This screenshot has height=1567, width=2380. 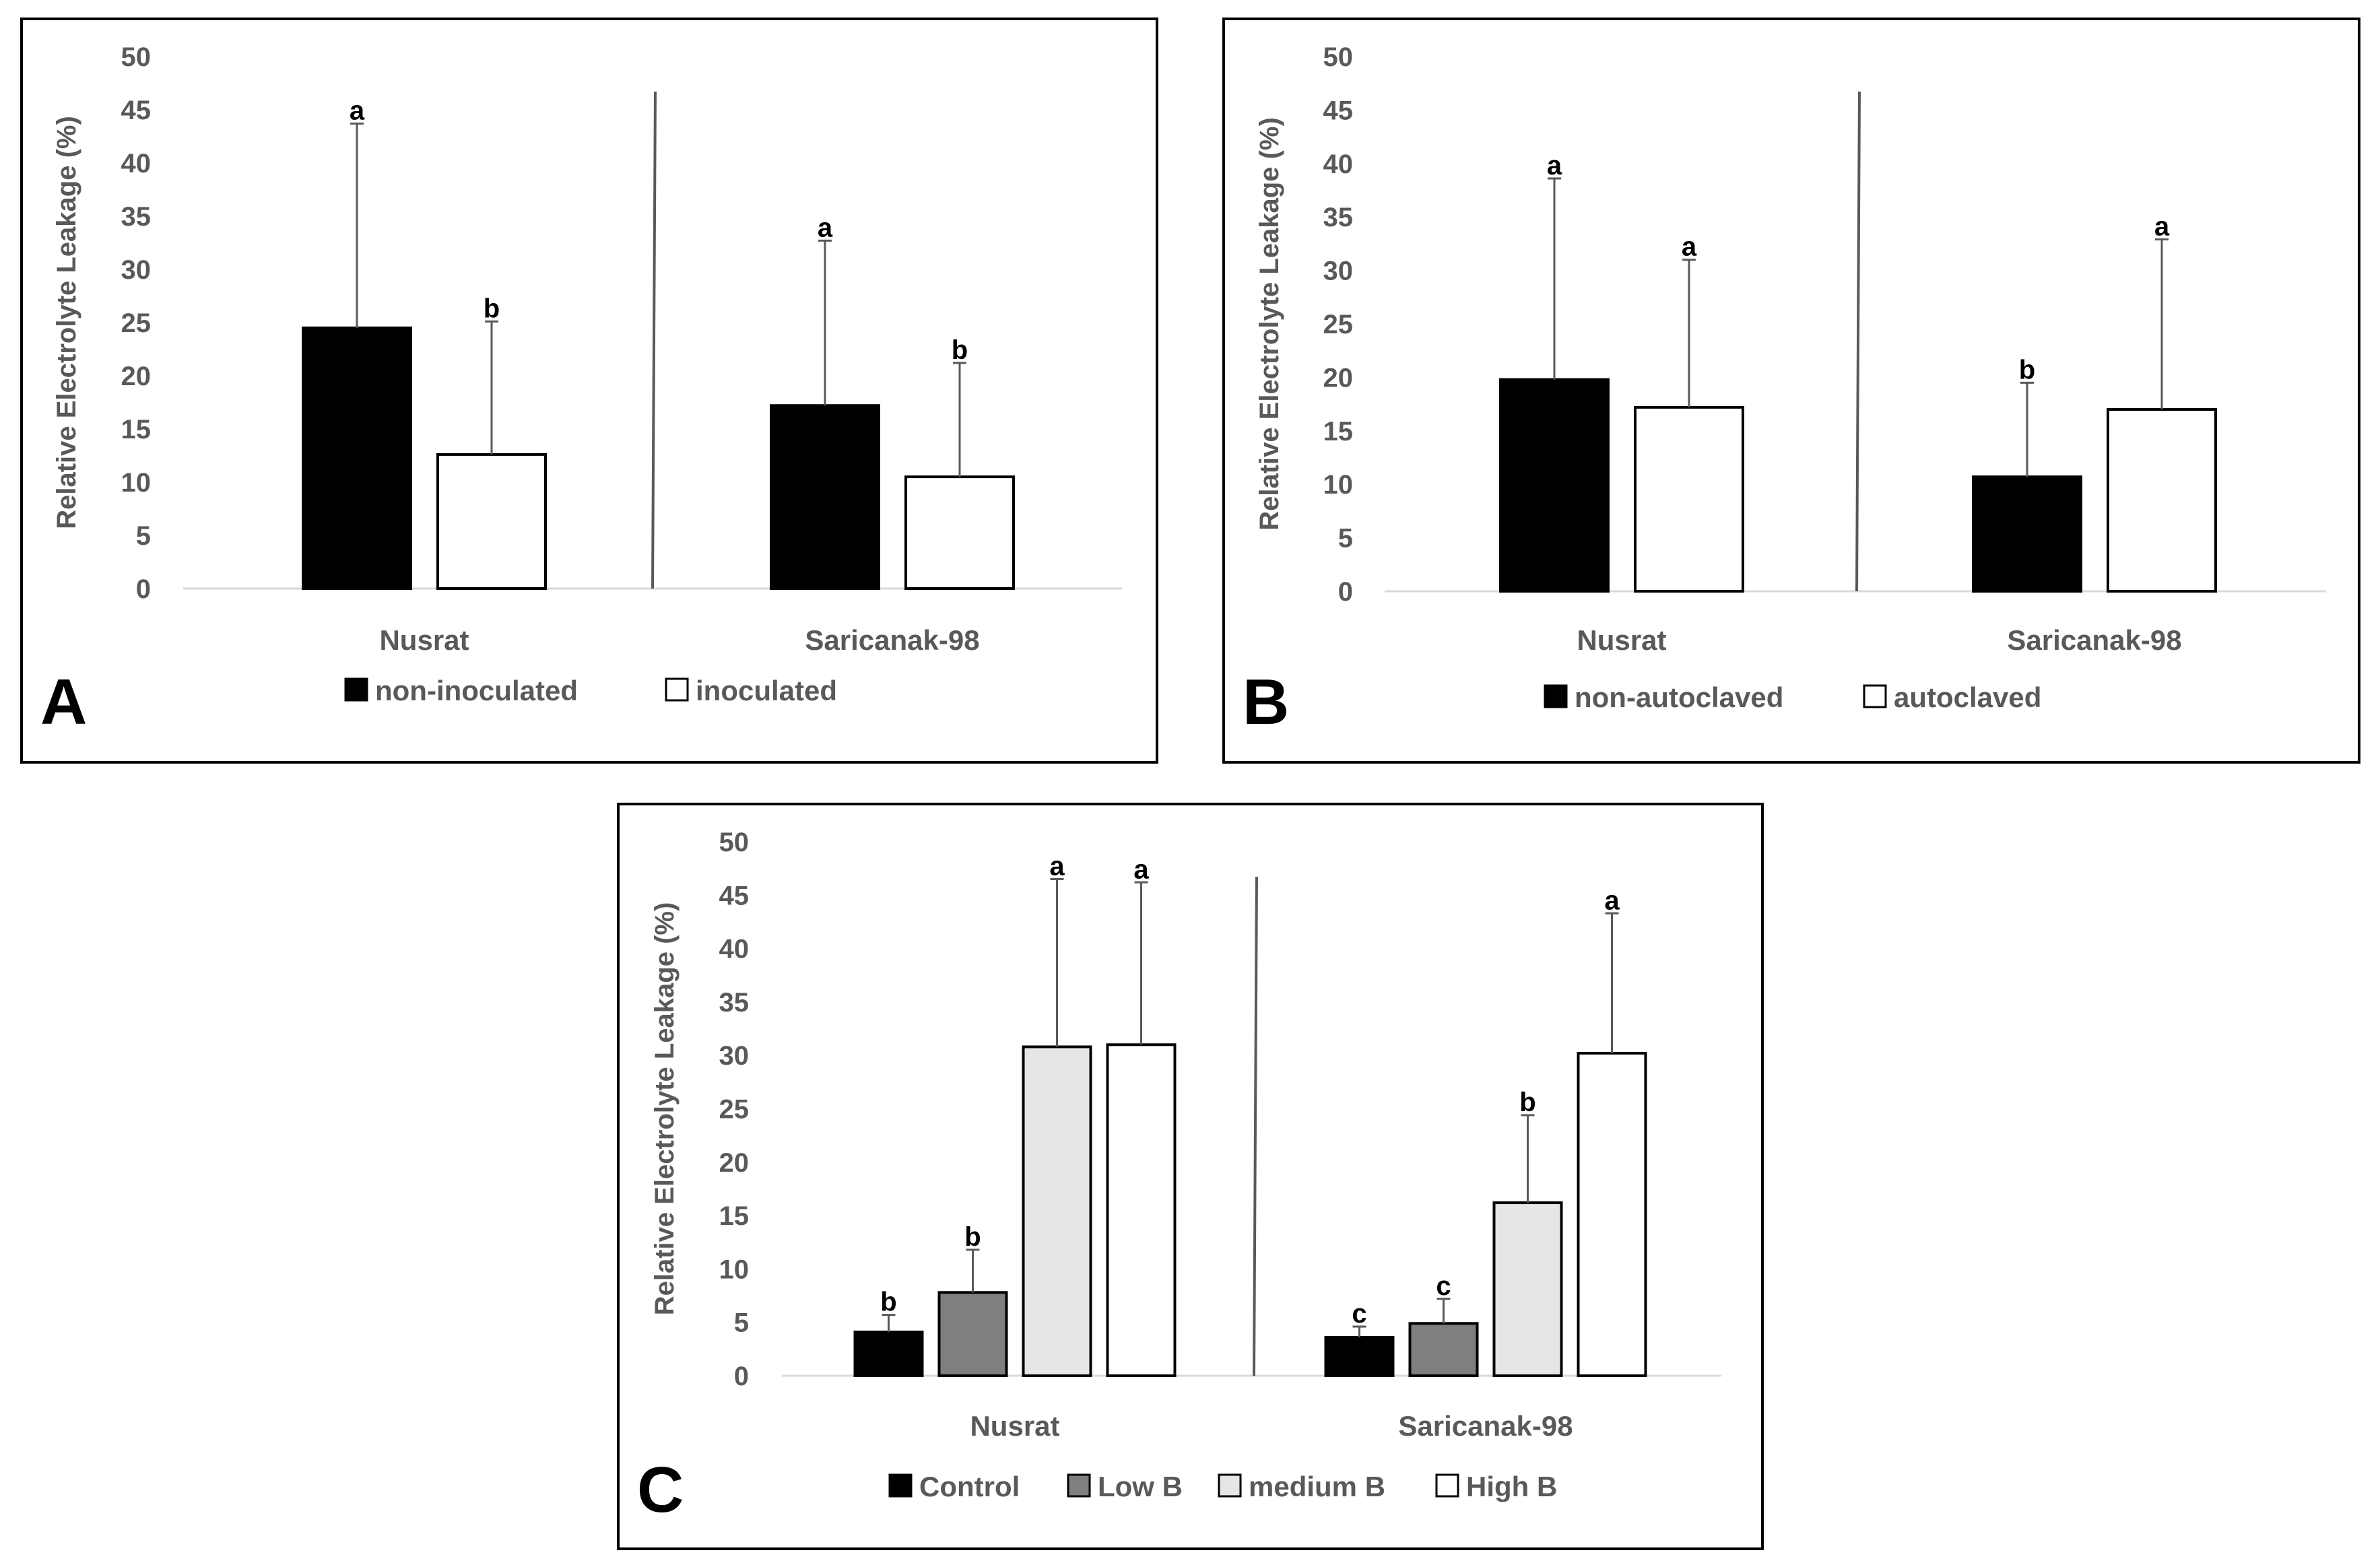 What do you see at coordinates (1967, 697) in the screenshot?
I see `legend-label: autoclaved` at bounding box center [1967, 697].